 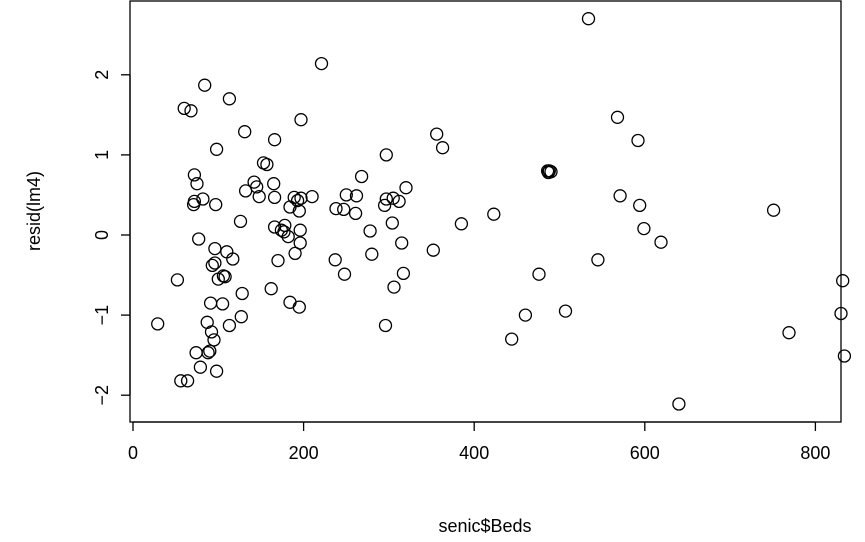 What do you see at coordinates (102, 235) in the screenshot?
I see `y-tick-label: 0` at bounding box center [102, 235].